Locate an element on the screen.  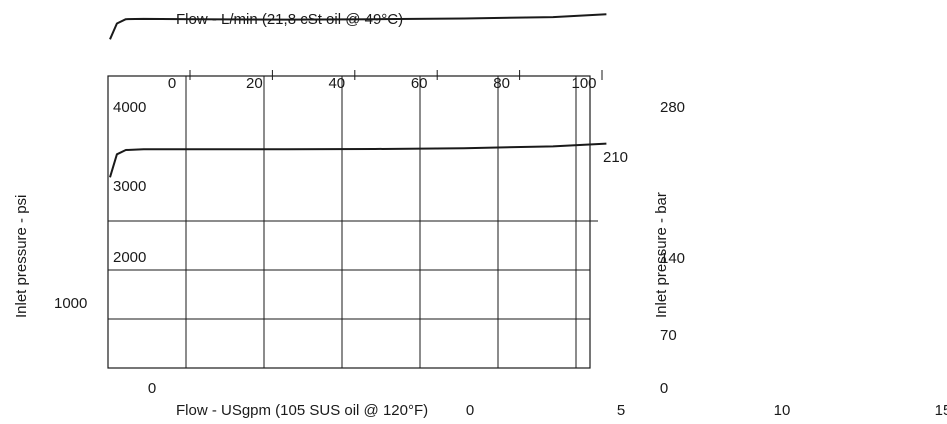
top-axis-tick-label: 20 is located at coordinates (254, 83).